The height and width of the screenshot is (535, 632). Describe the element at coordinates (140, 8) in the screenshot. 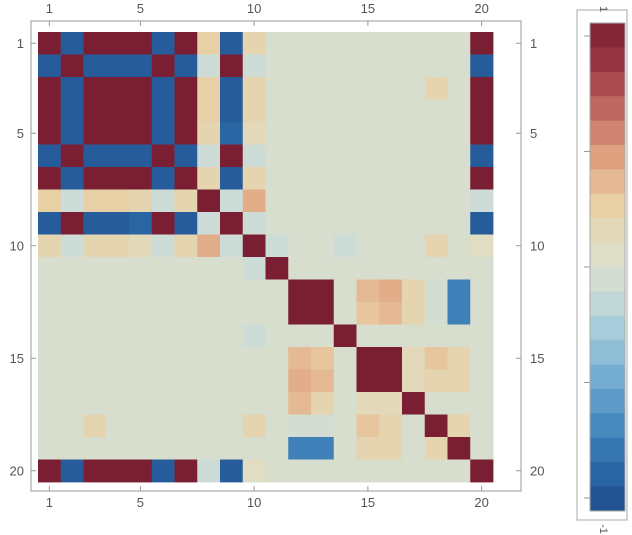

I see `x-tick-label-top: 5` at that location.